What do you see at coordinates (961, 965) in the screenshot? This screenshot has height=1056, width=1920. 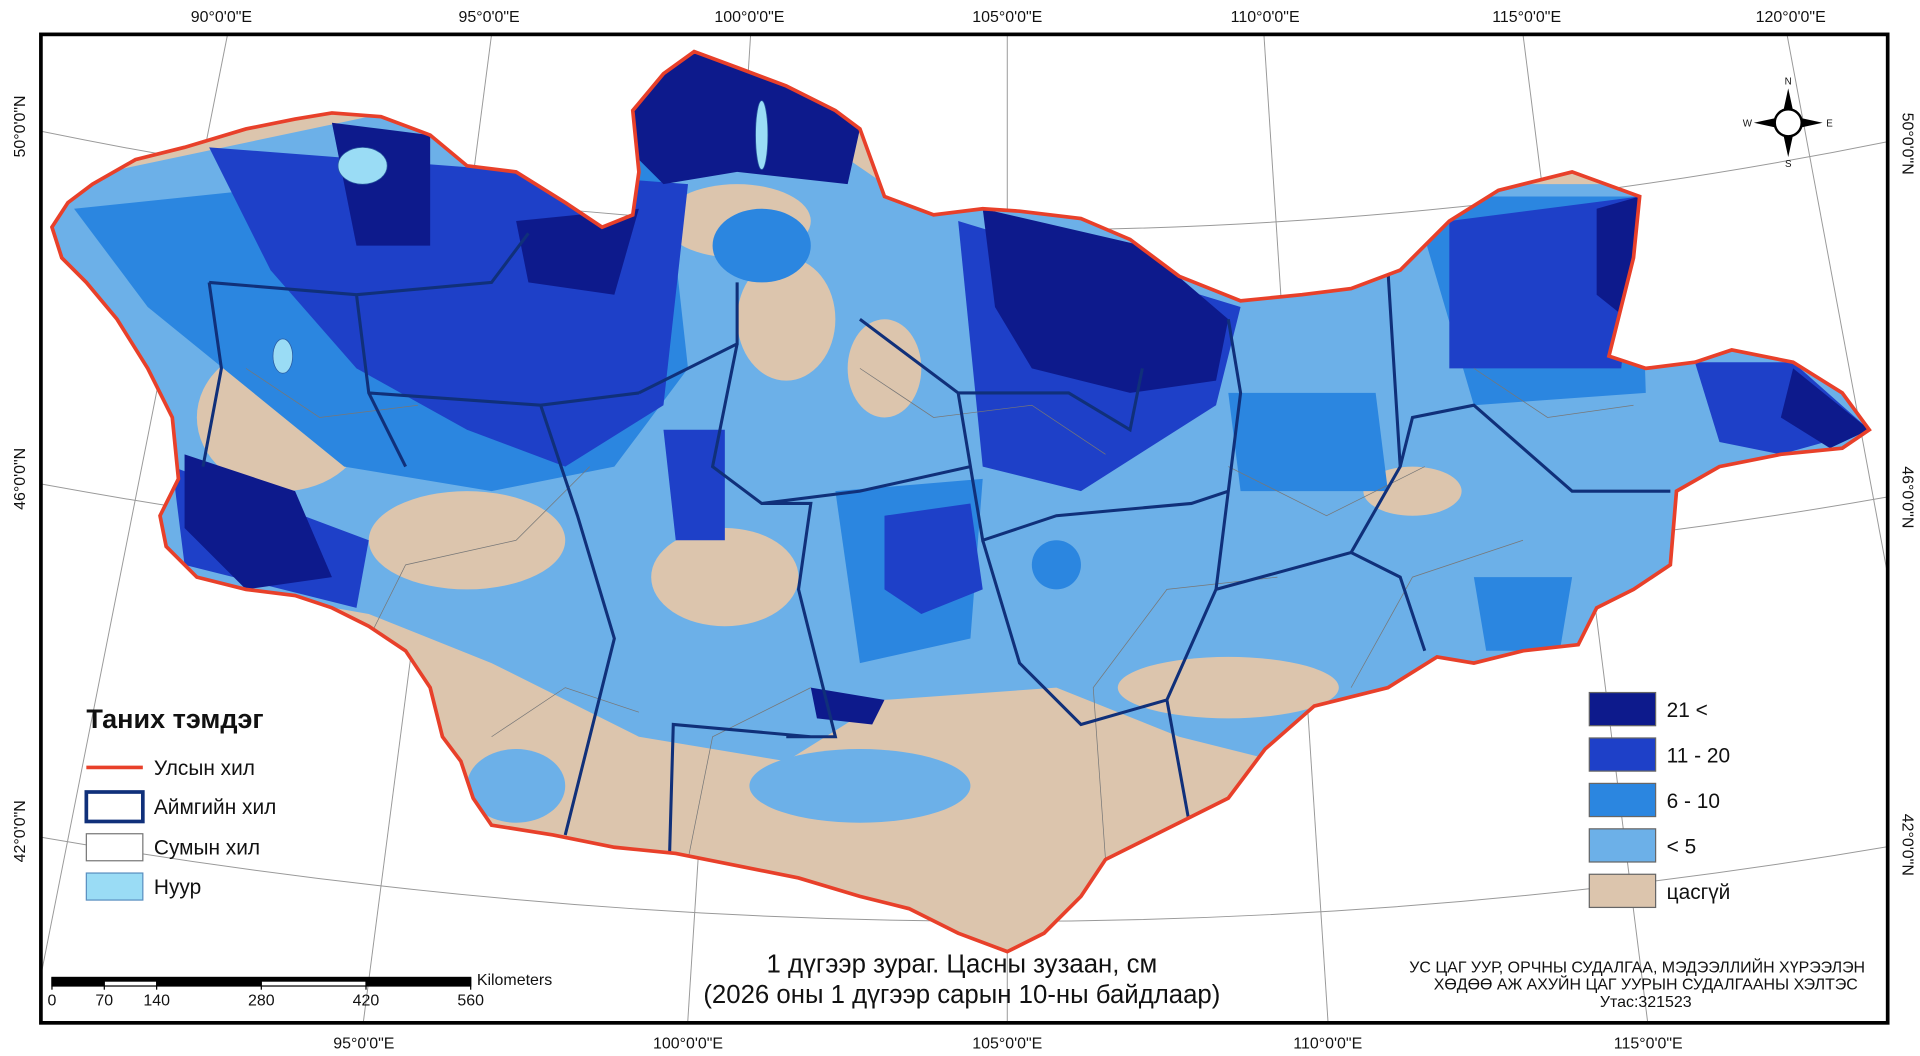 I see `map-title: 1 дүгээр зураг. Цасны зузаан, см` at bounding box center [961, 965].